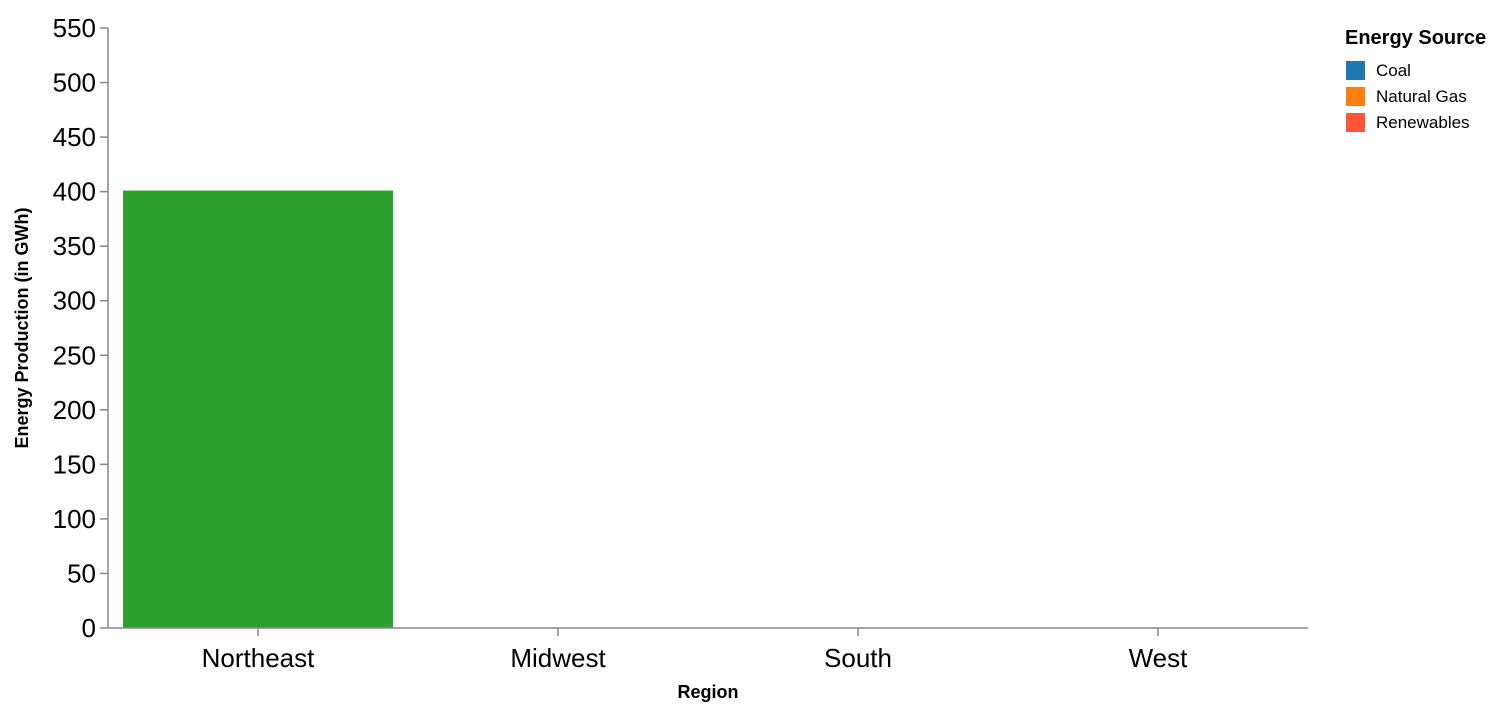  I want to click on y-tick-label: 400, so click(74, 192).